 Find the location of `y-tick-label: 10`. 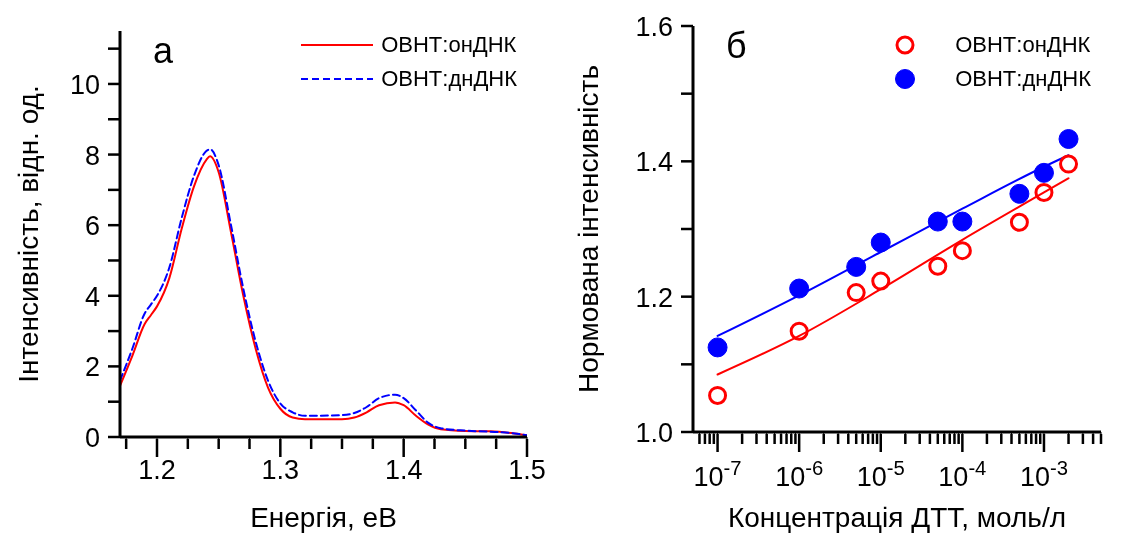

y-tick-label: 10 is located at coordinates (84, 84).